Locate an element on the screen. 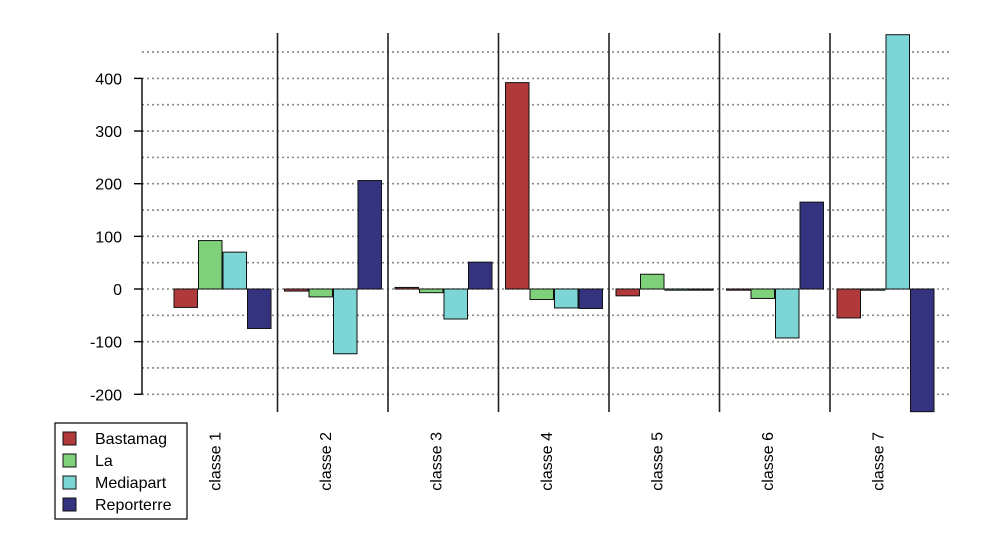  category-label: classe 4 is located at coordinates (547, 461).